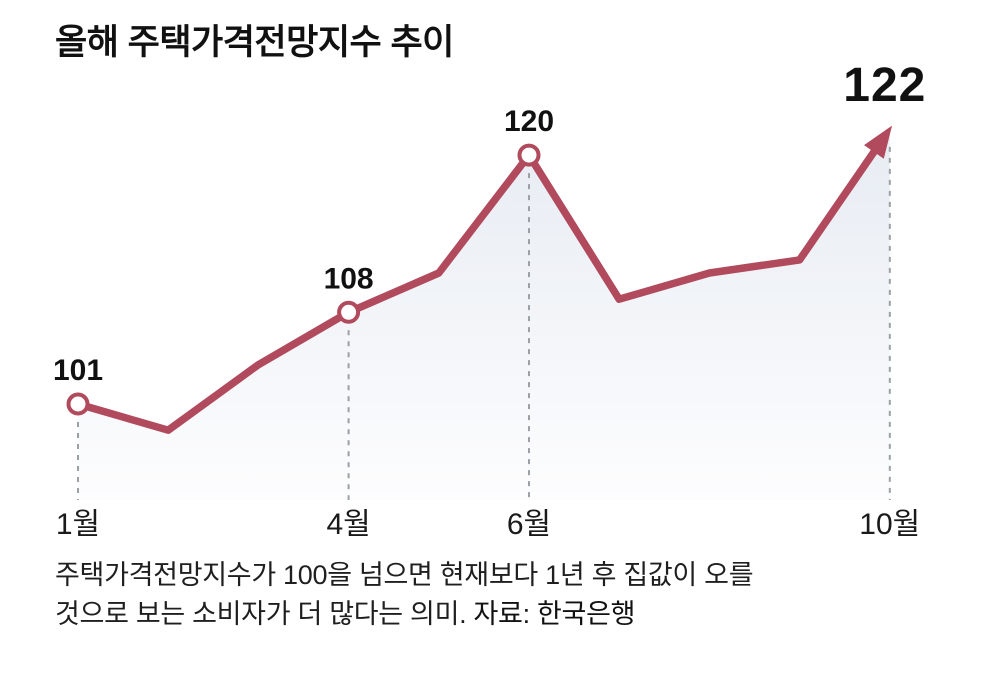 The height and width of the screenshot is (686, 1000). I want to click on point-value-label: 120, so click(529, 121).